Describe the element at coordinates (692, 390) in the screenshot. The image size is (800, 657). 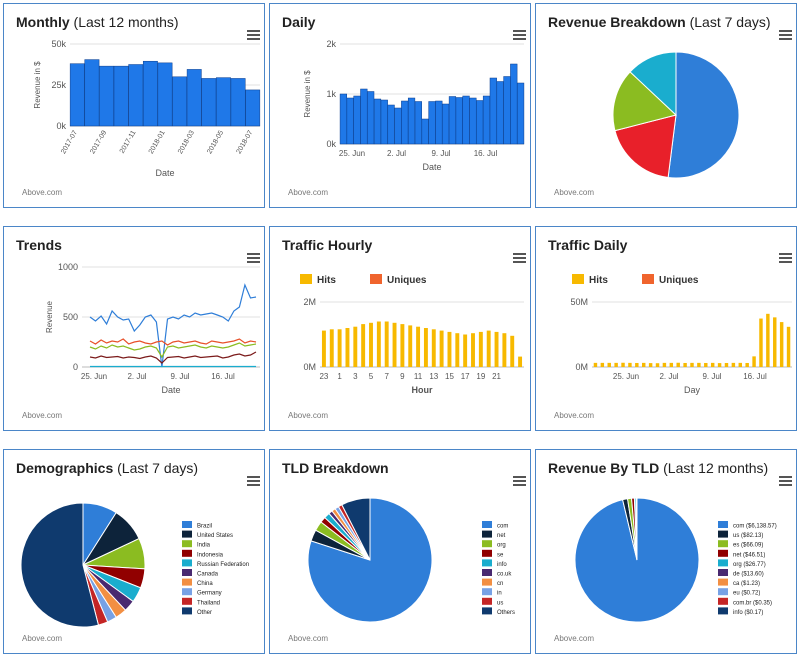
I see `x-axis-label: Day` at that location.